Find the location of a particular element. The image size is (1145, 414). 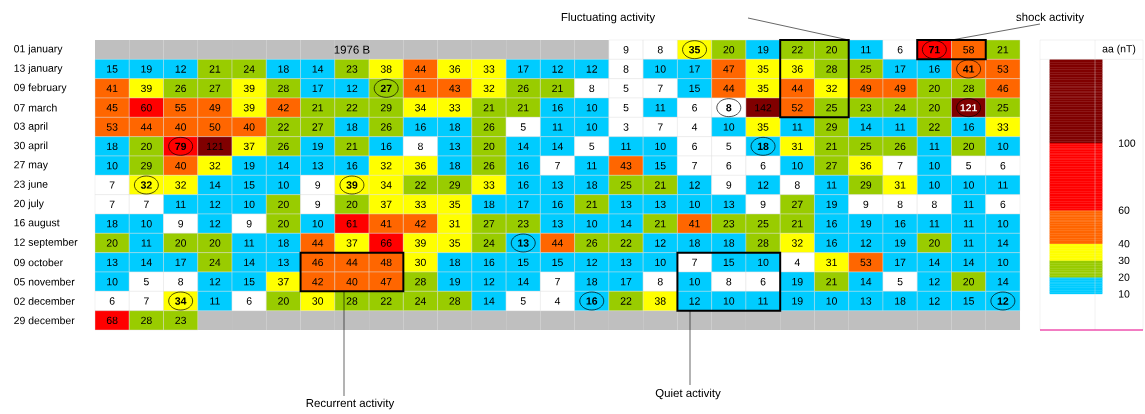

data-label: 52 is located at coordinates (797, 107).